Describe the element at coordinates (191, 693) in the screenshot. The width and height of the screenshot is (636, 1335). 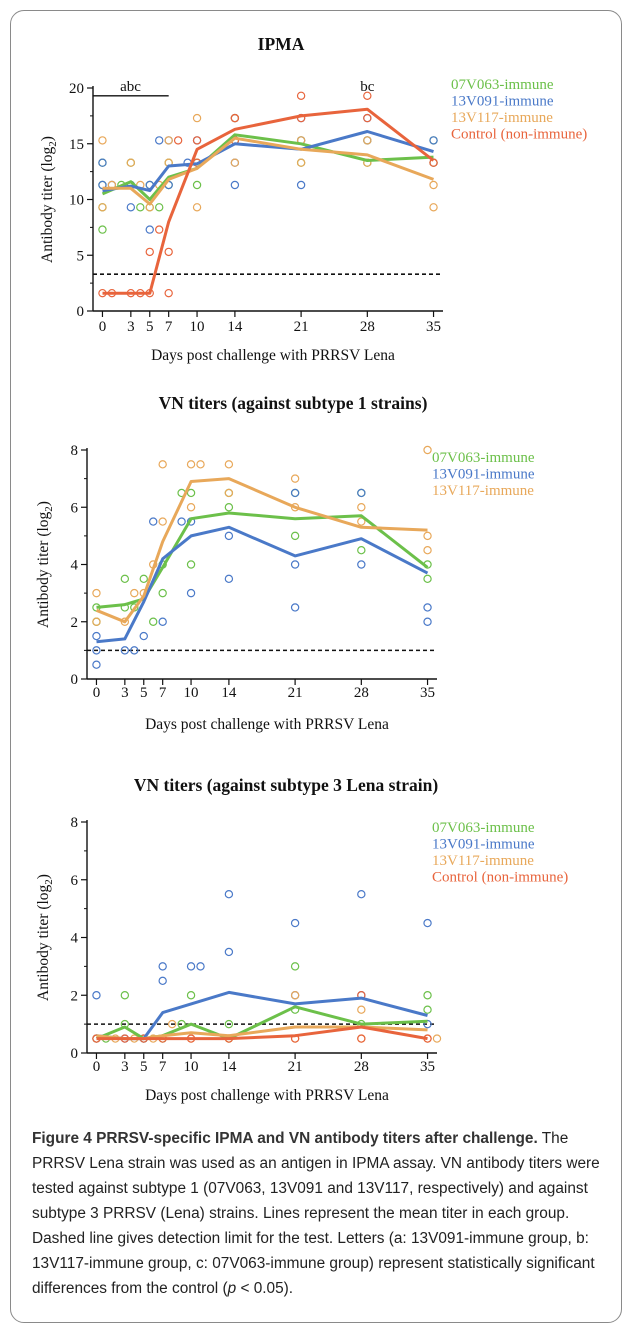
I see `x-tick-label: 10` at that location.